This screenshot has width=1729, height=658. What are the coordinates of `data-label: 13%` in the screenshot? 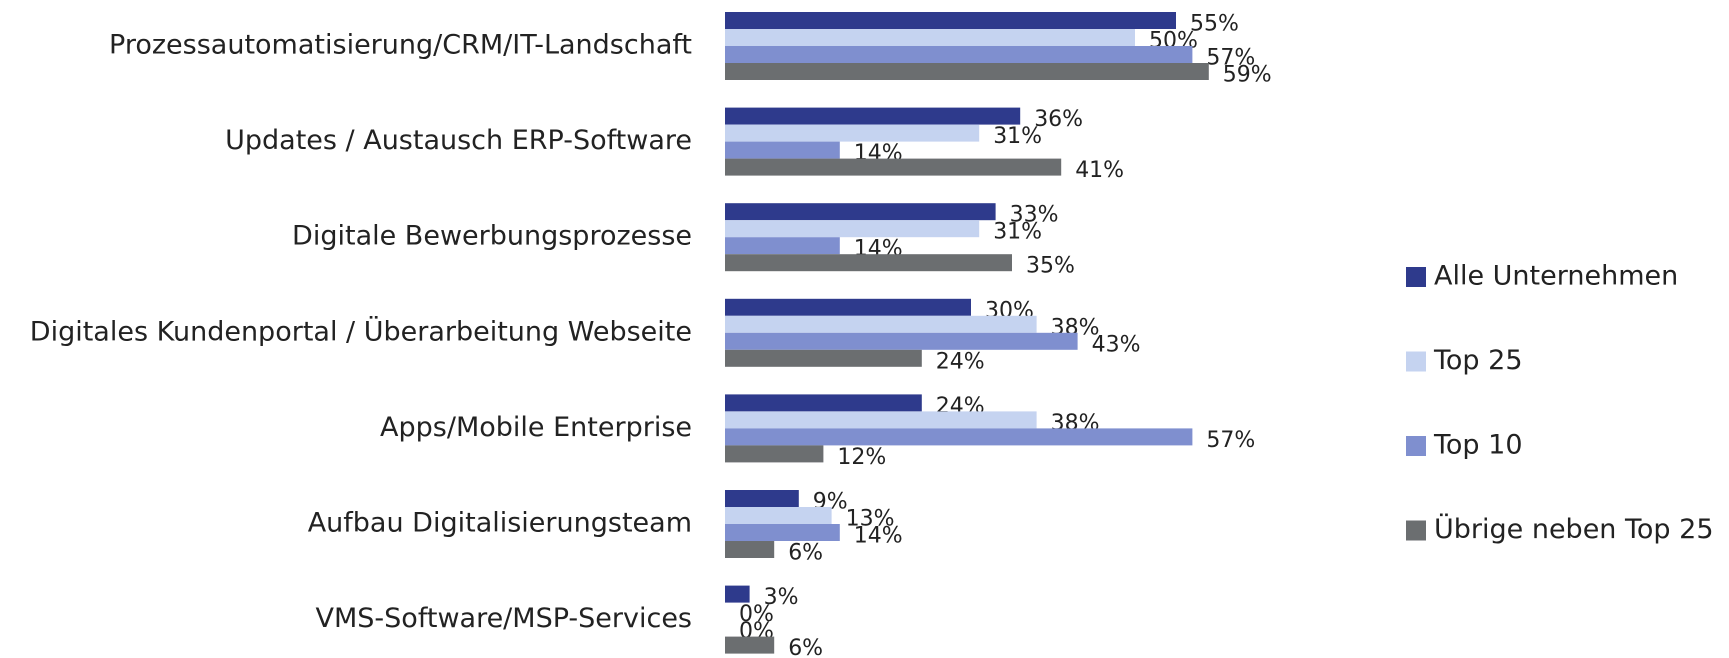 It's located at (870, 519).